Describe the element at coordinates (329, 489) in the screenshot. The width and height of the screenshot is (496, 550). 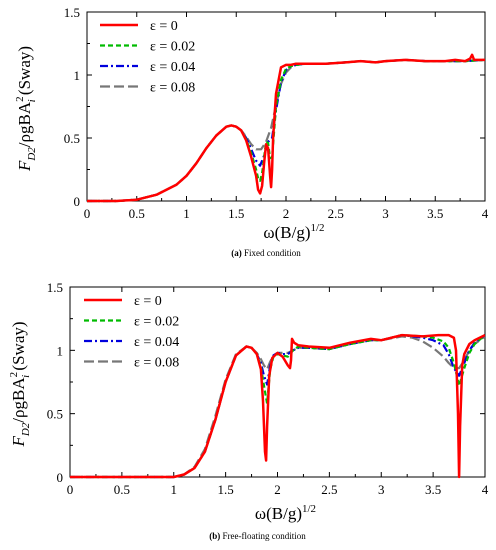
I see `chart2-xtick-label: 2.5` at that location.